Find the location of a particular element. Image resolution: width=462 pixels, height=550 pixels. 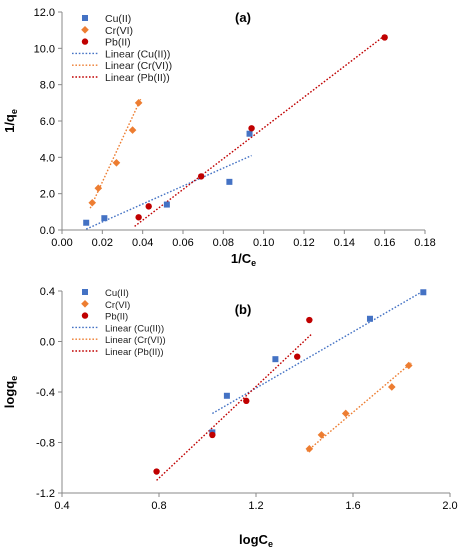

x-tick-label: 0.02 is located at coordinates (102, 243).